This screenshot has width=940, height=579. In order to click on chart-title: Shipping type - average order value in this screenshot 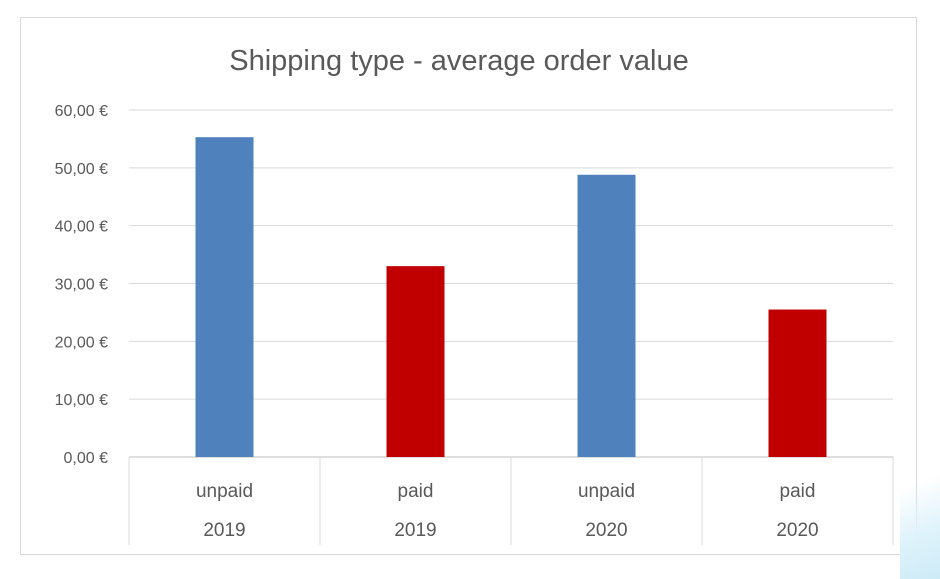, I will do `click(459, 61)`.